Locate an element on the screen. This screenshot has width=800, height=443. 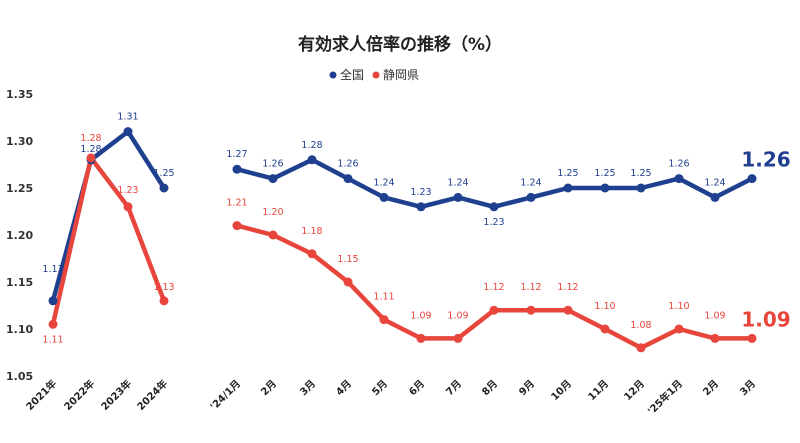
series-line-national is located at coordinates (108, 216).